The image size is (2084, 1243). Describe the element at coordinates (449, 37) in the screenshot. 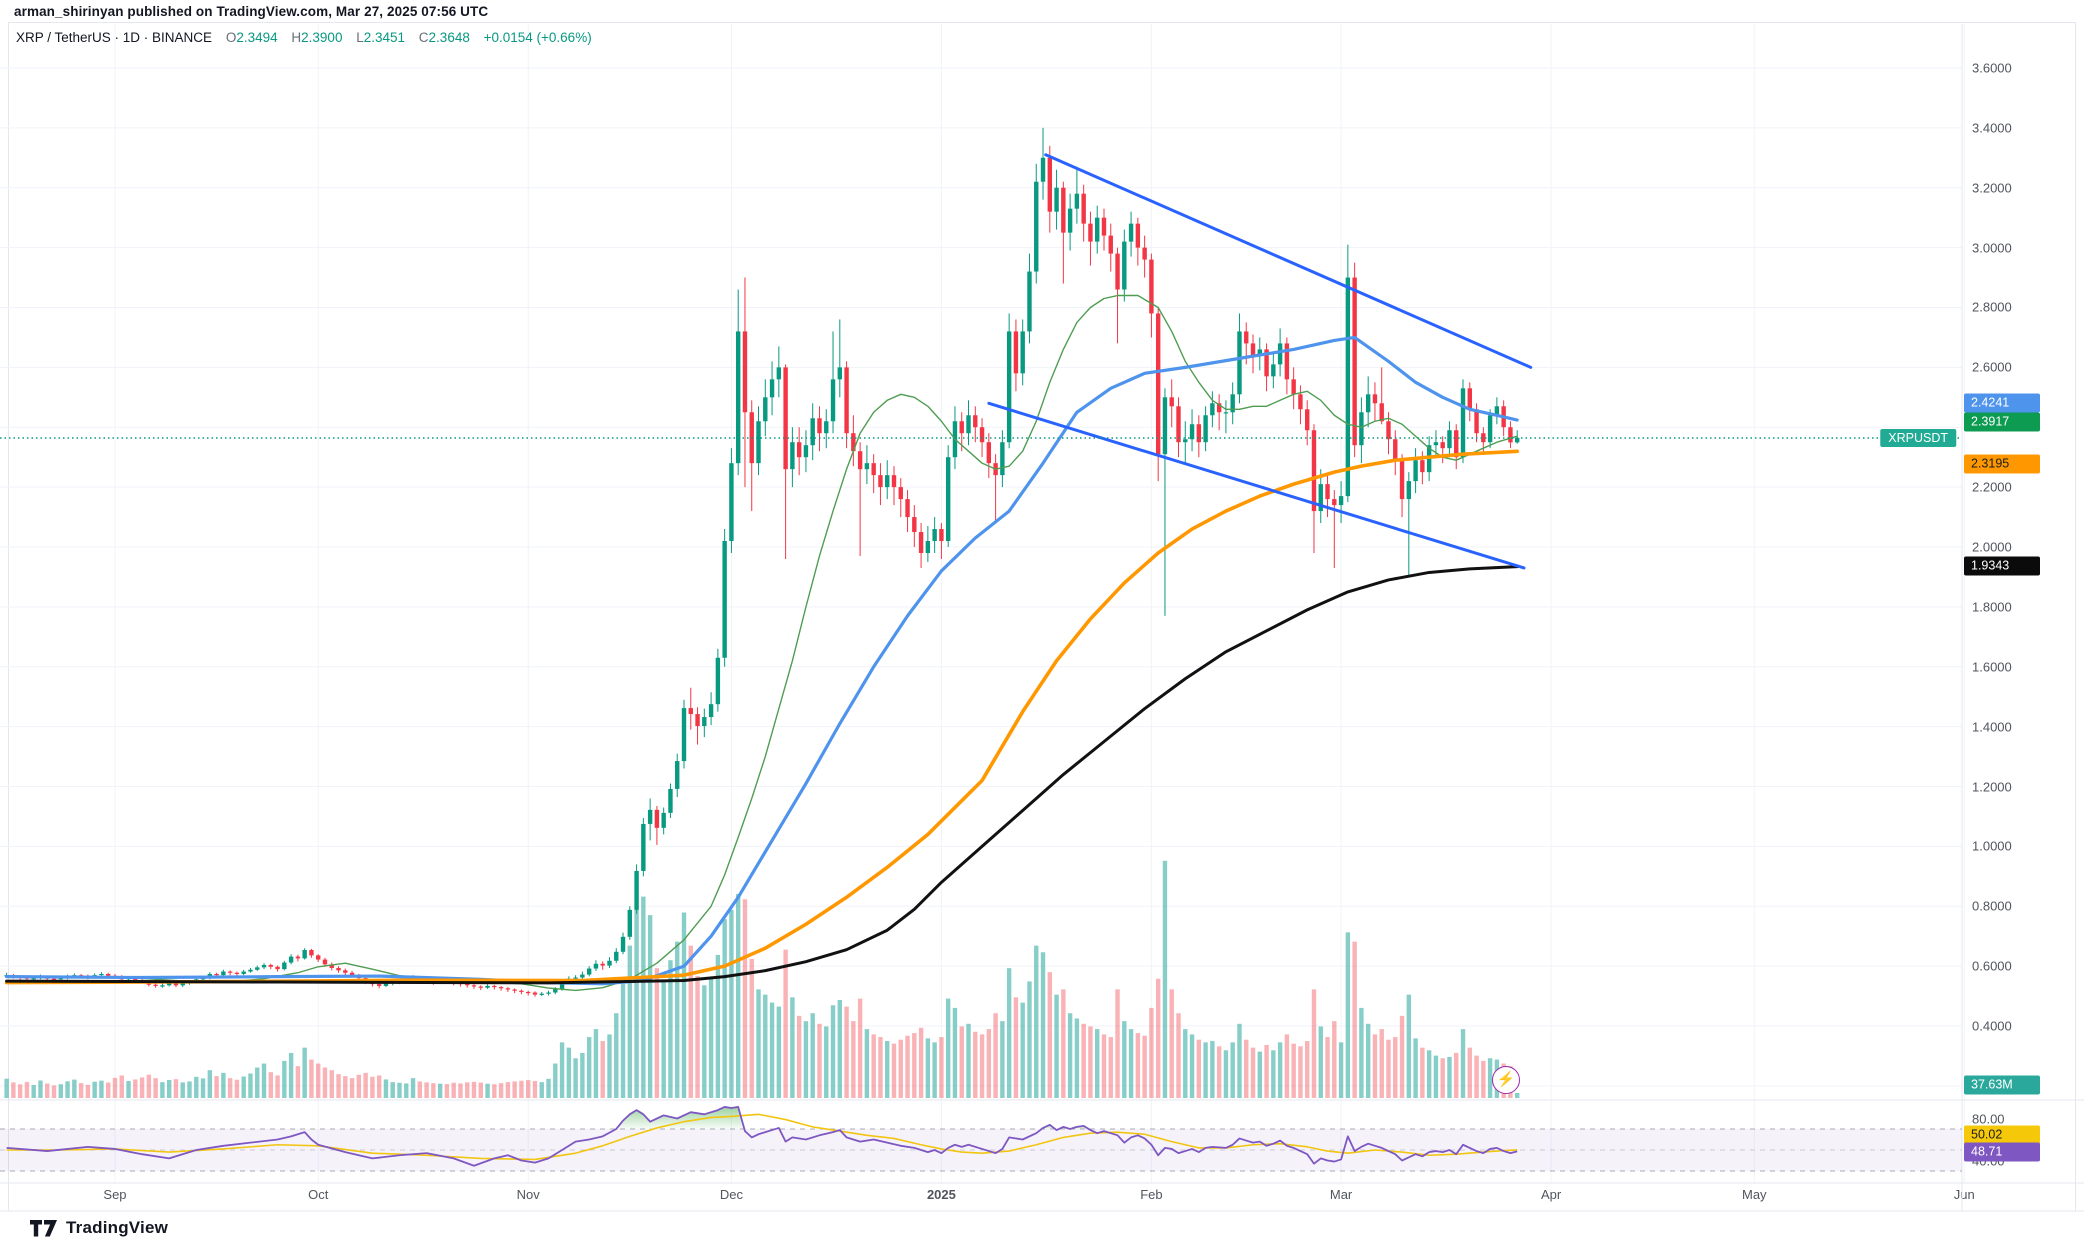

I see `close-value: 2.3648` at that location.